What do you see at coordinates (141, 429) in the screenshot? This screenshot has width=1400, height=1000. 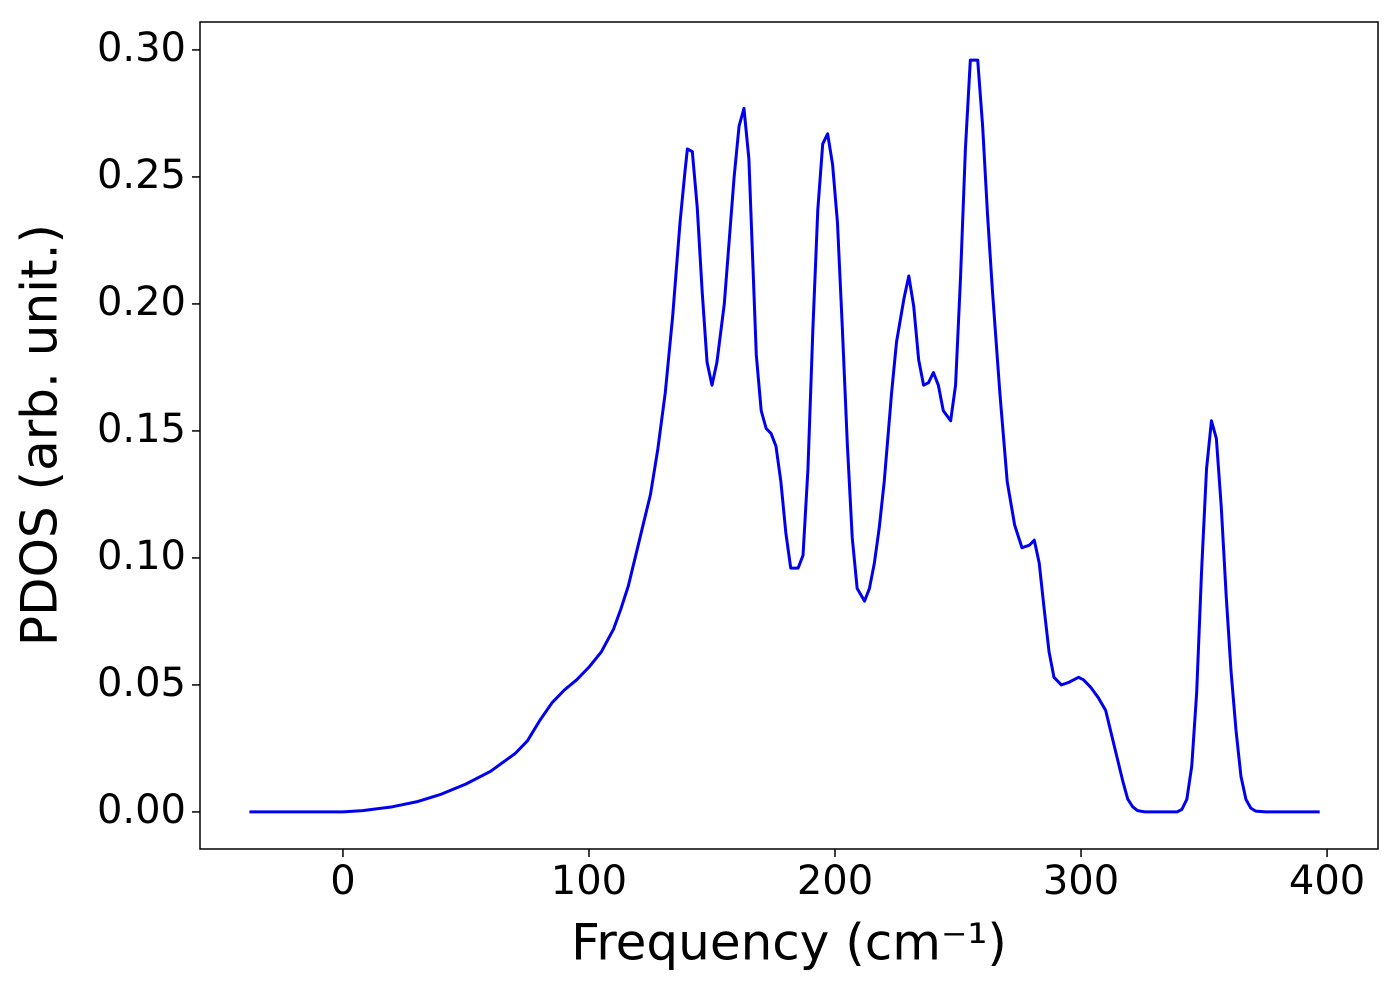 I see `y-tick-label: 0.15` at bounding box center [141, 429].